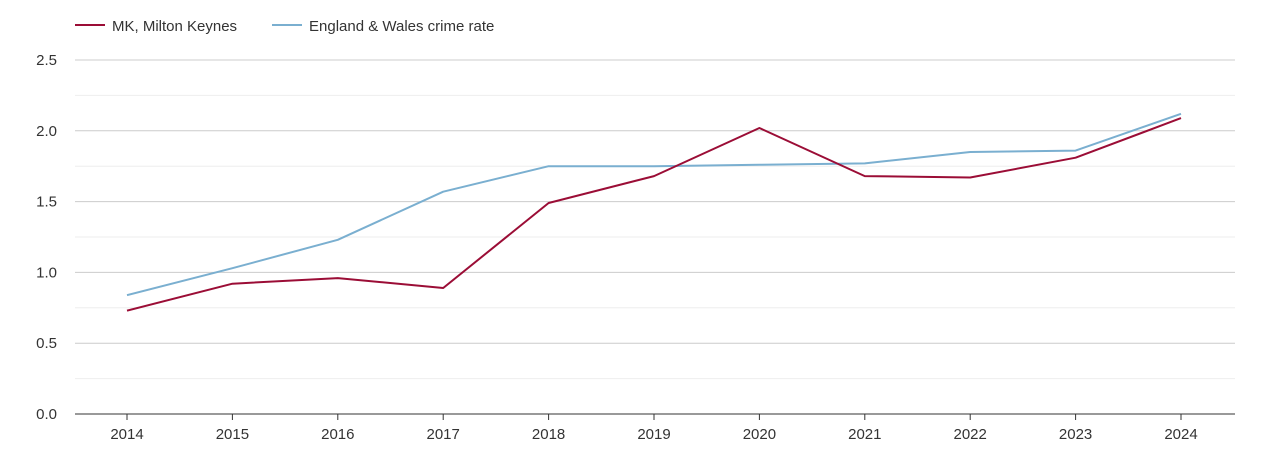  I want to click on x-tick-label: 2020, so click(759, 434).